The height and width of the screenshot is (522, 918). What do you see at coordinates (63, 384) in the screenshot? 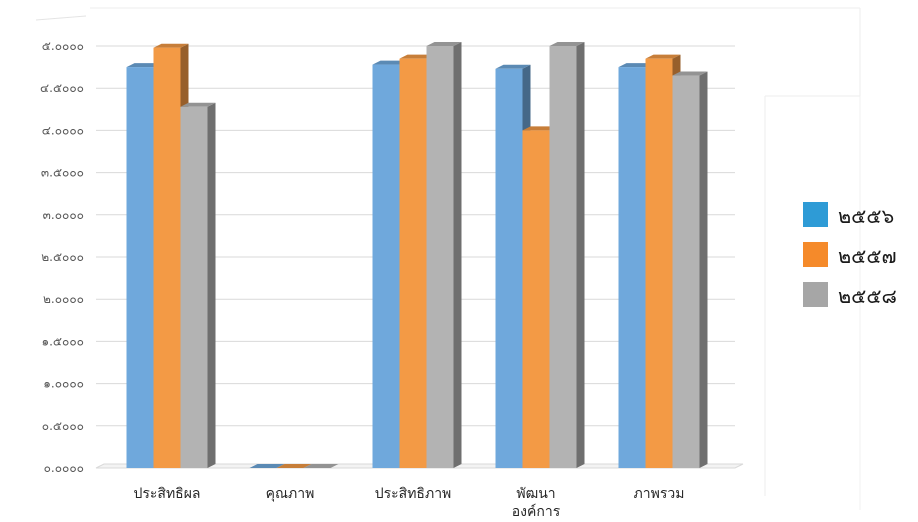
I see `y-tick-label: ๑.๐๐๐๐` at bounding box center [63, 384].